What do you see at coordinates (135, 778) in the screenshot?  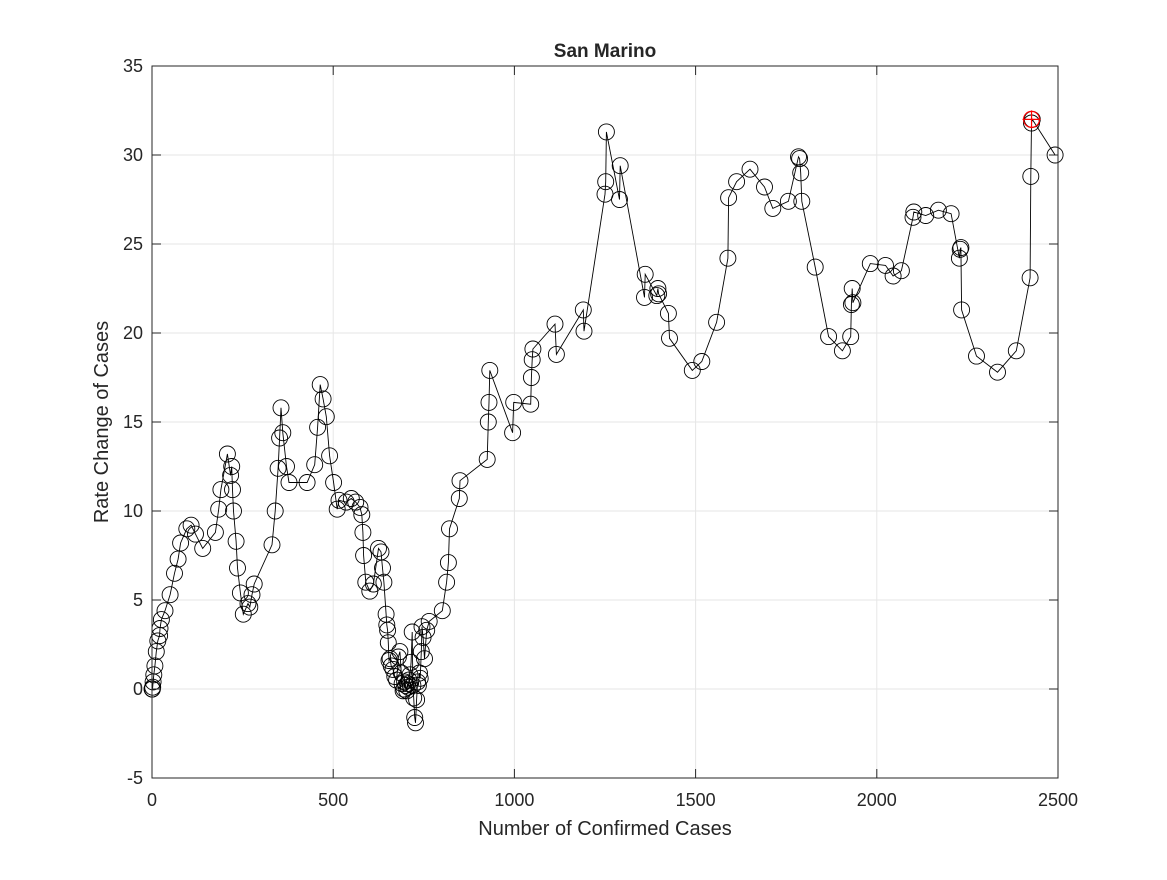 I see `y-tick-label: -5` at bounding box center [135, 778].